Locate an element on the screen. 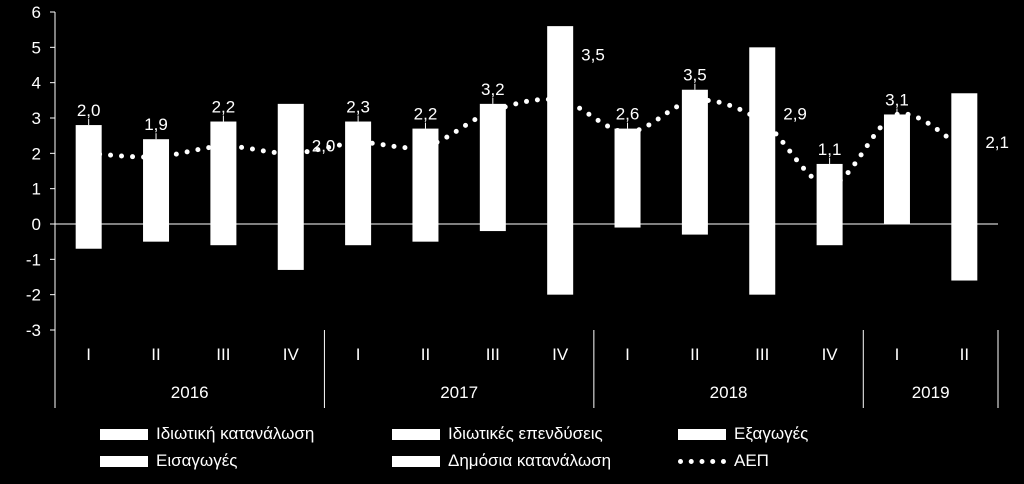 The height and width of the screenshot is (484, 1024). y-tick-label: 4 is located at coordinates (36, 83).